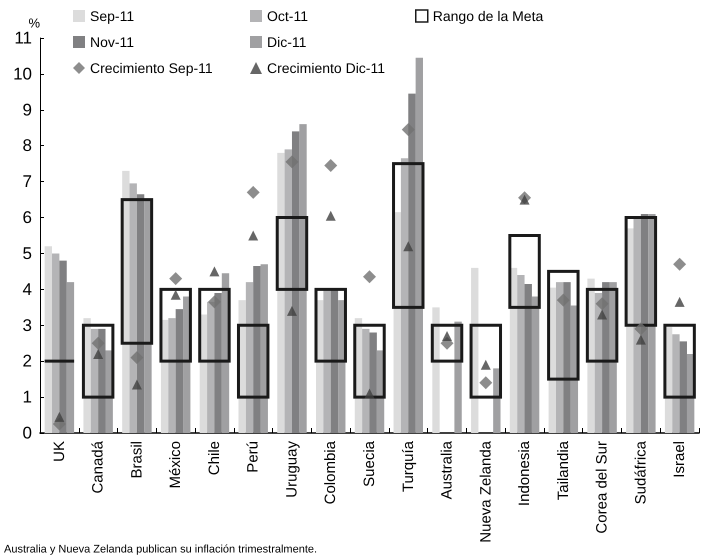 The height and width of the screenshot is (558, 713). Describe the element at coordinates (98, 467) in the screenshot. I see `x-tick-label: Canadá` at that location.